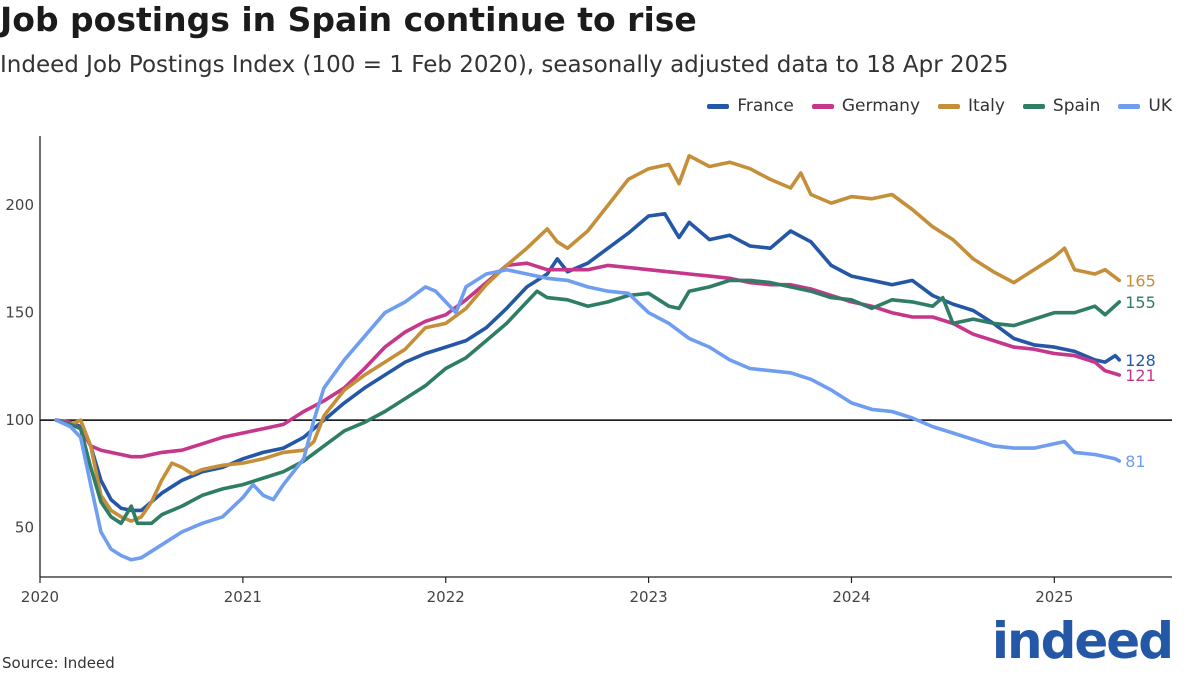 The height and width of the screenshot is (686, 1200). What do you see at coordinates (1135, 461) in the screenshot?
I see `end-label-uk: 81` at bounding box center [1135, 461].